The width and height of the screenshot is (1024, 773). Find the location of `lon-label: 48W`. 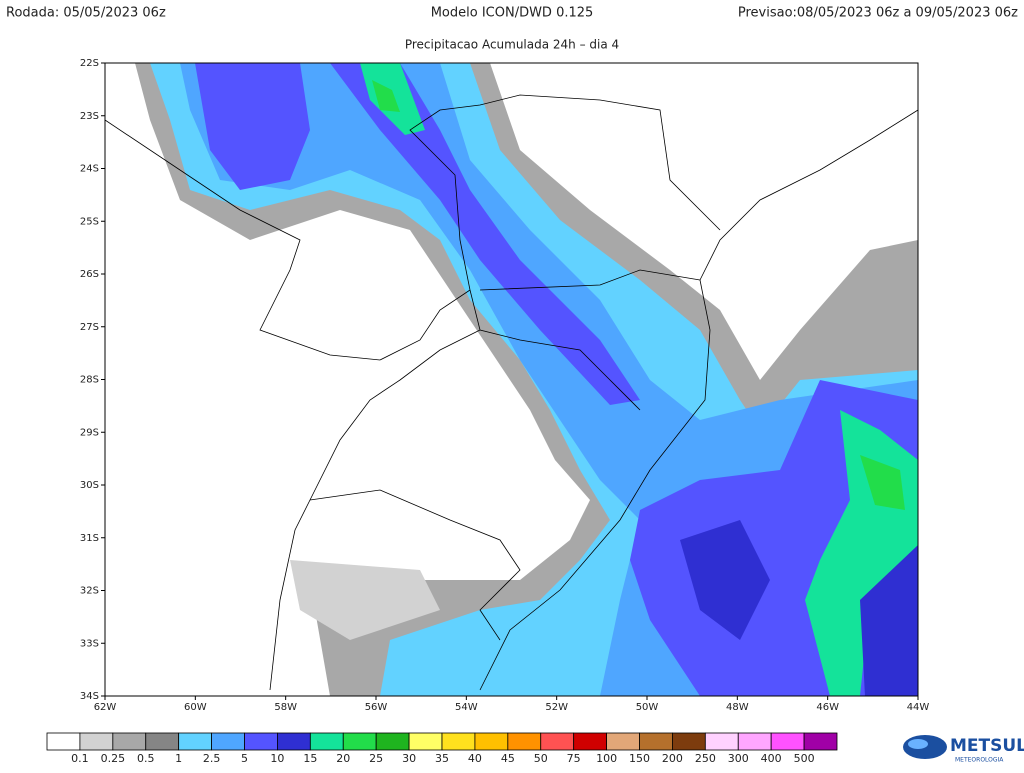

lon-label: 48W is located at coordinates (737, 707).